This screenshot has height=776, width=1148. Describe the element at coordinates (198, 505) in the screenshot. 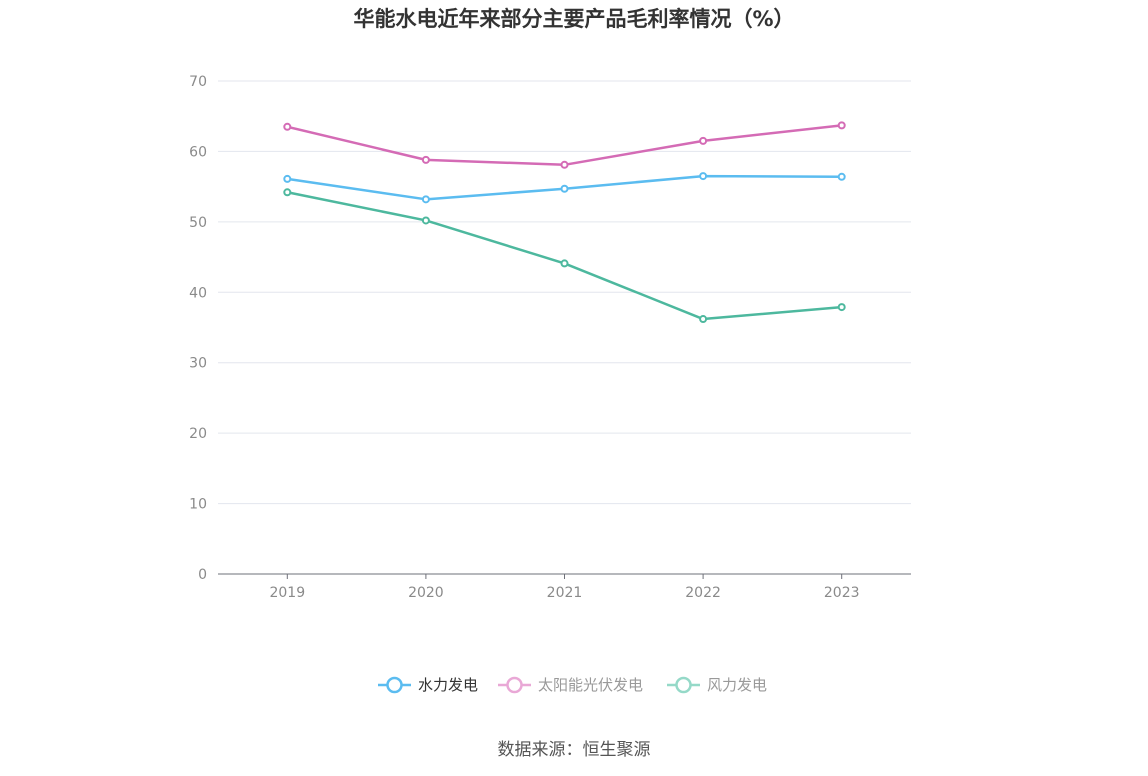

I see `y-tick-label: 10` at that location.